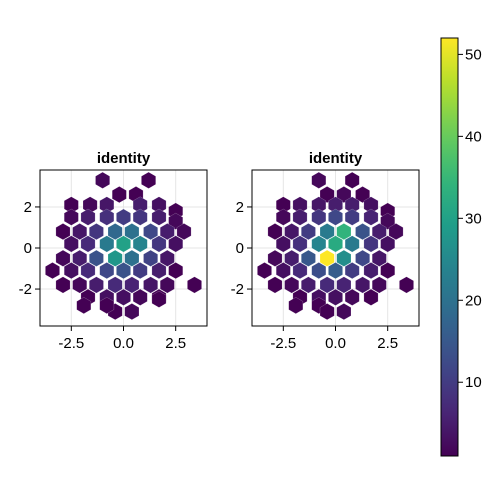  Describe the element at coordinates (473, 300) in the screenshot. I see `colorbar-tick-label: 20` at that location.